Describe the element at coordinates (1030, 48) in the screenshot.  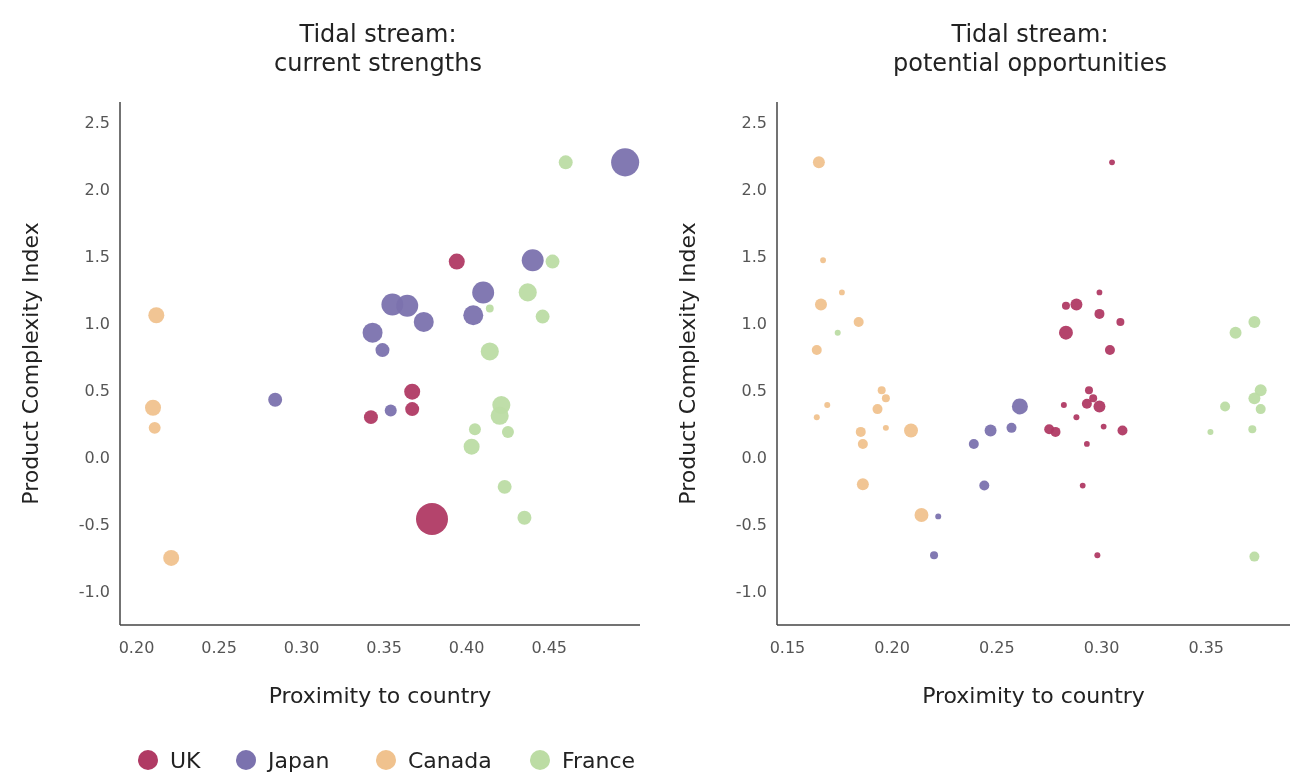
I see `chart-title: Tidal stream: potential opportunities` at that location.